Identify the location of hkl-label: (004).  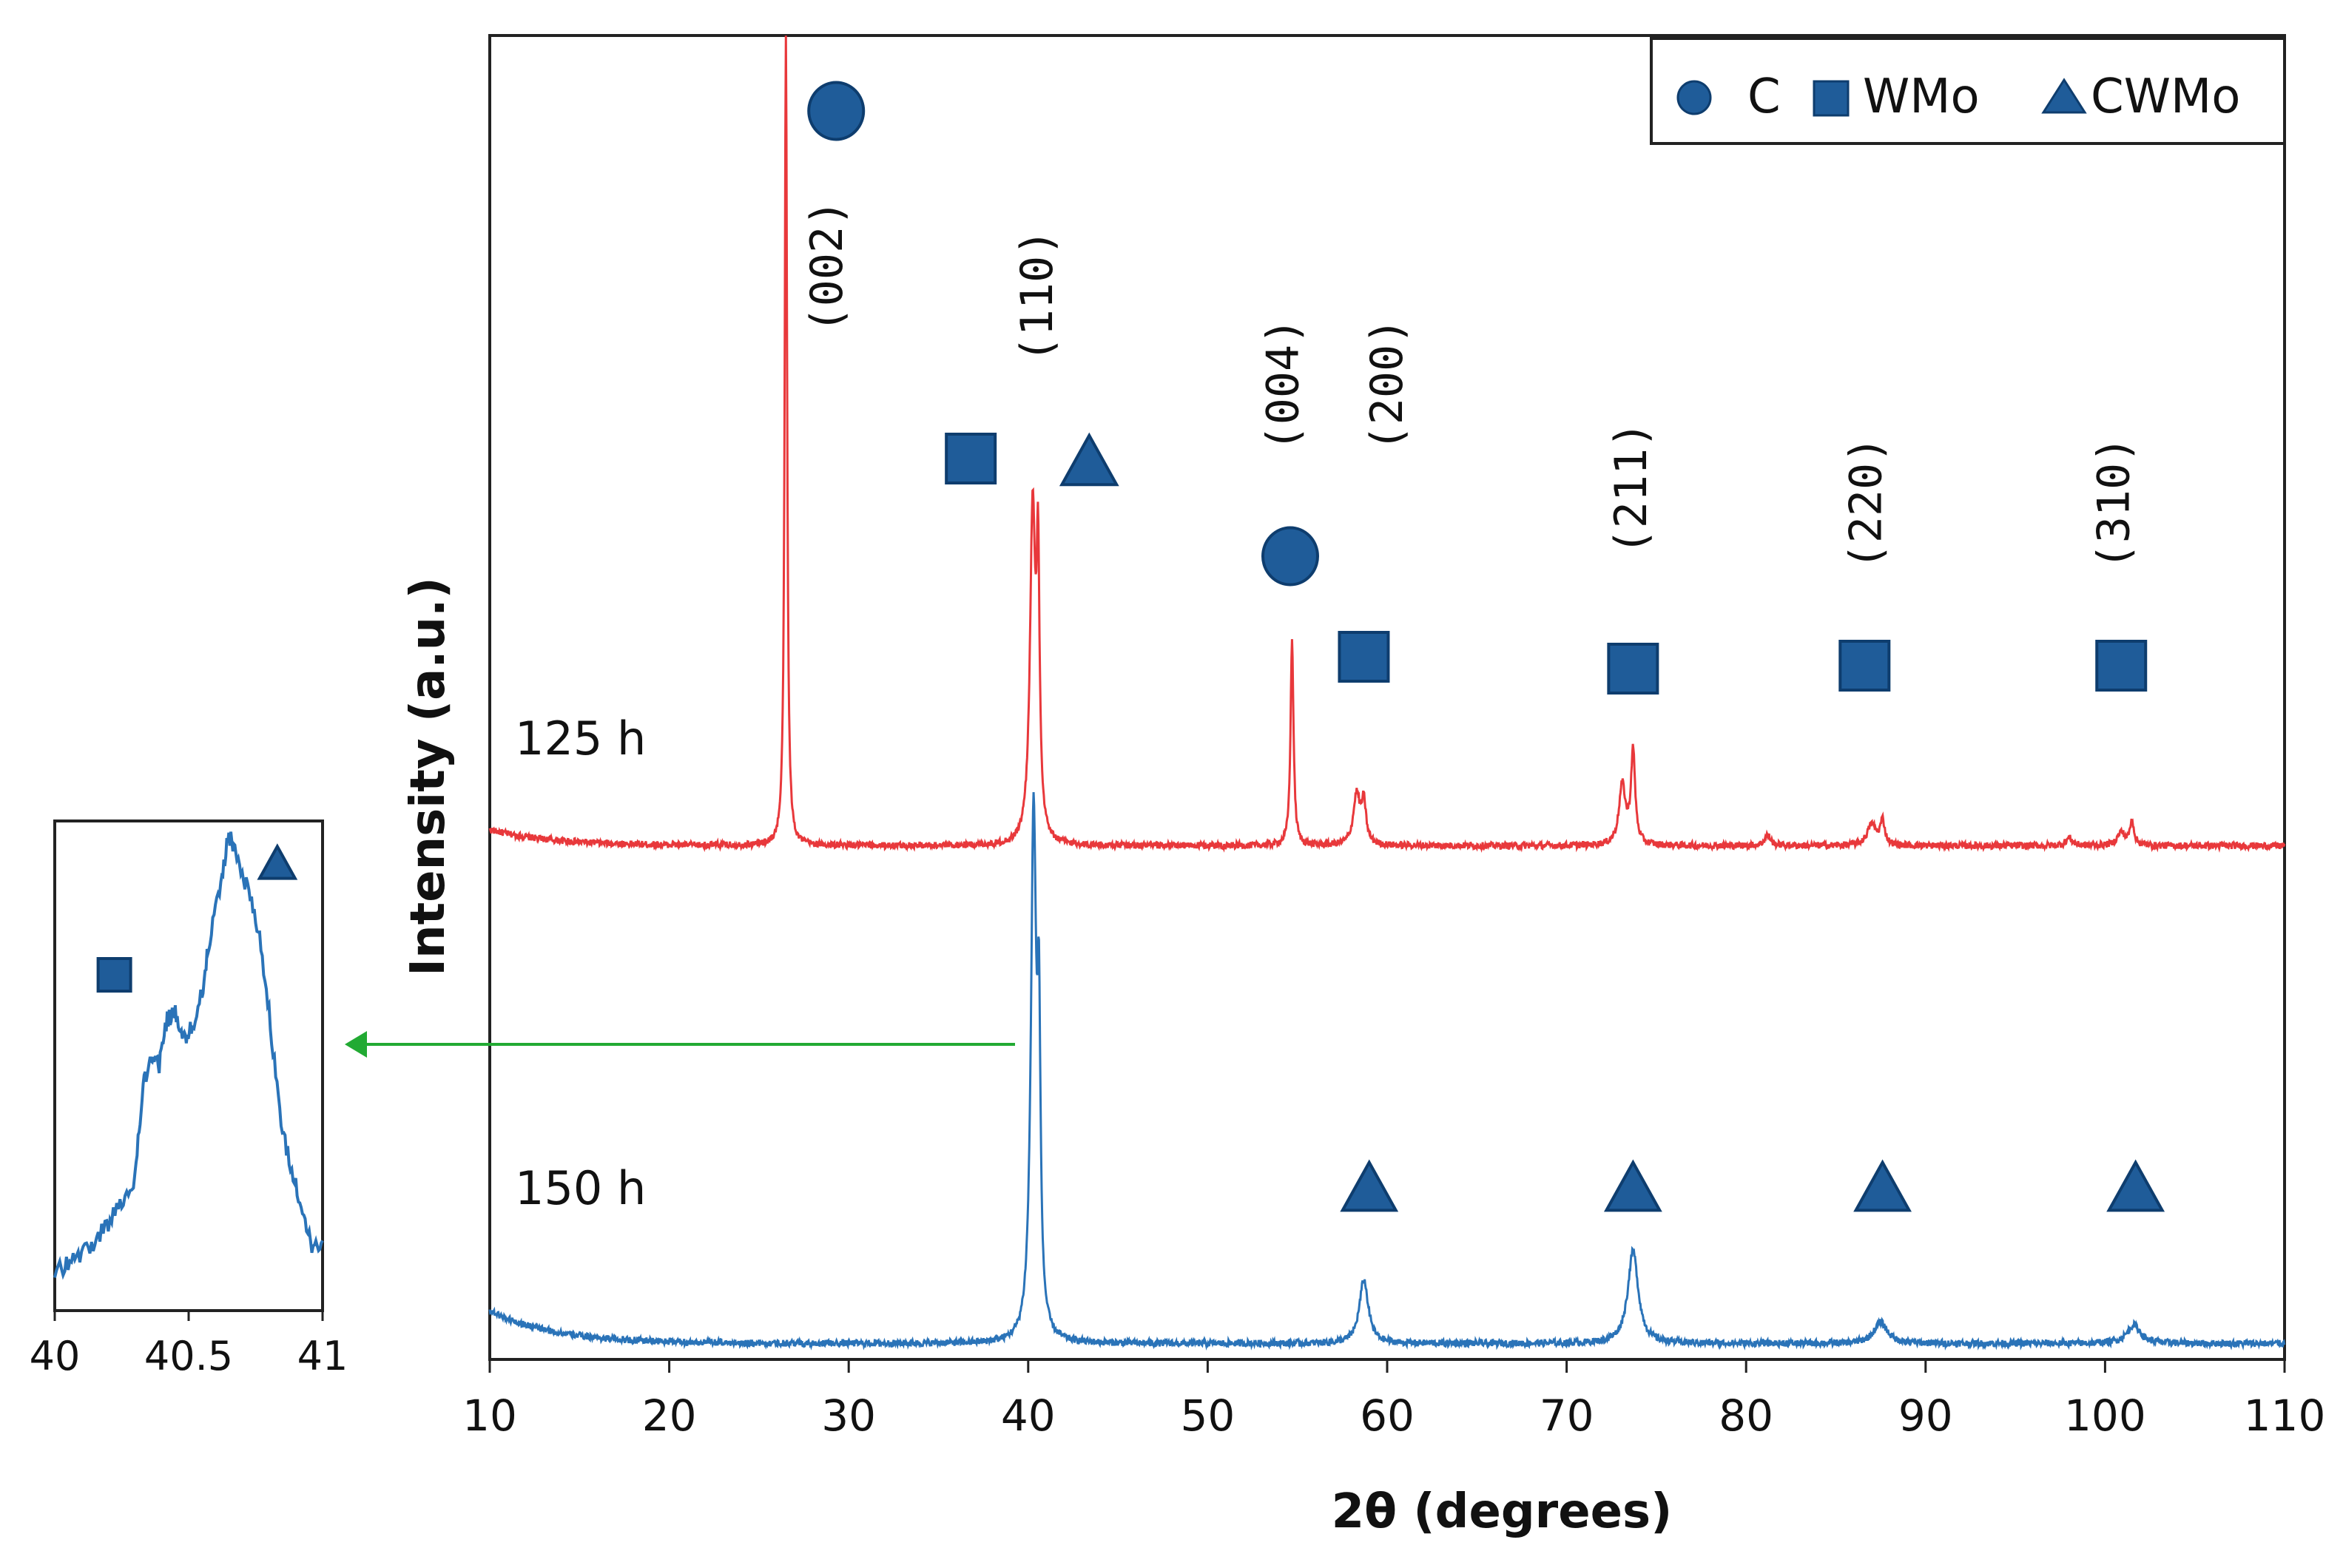
(1283, 385).